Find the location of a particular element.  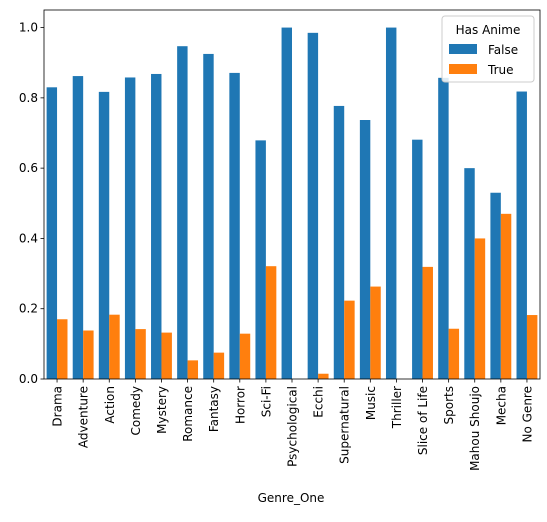

bar-true-ecchi is located at coordinates (323, 376).